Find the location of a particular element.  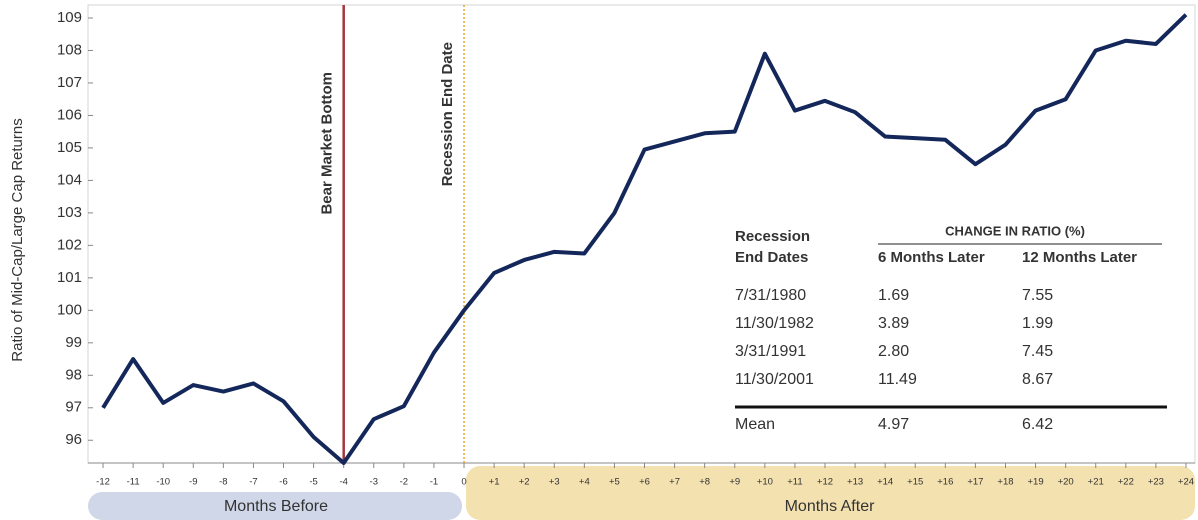

y-tick-label: 100 is located at coordinates (69, 309).